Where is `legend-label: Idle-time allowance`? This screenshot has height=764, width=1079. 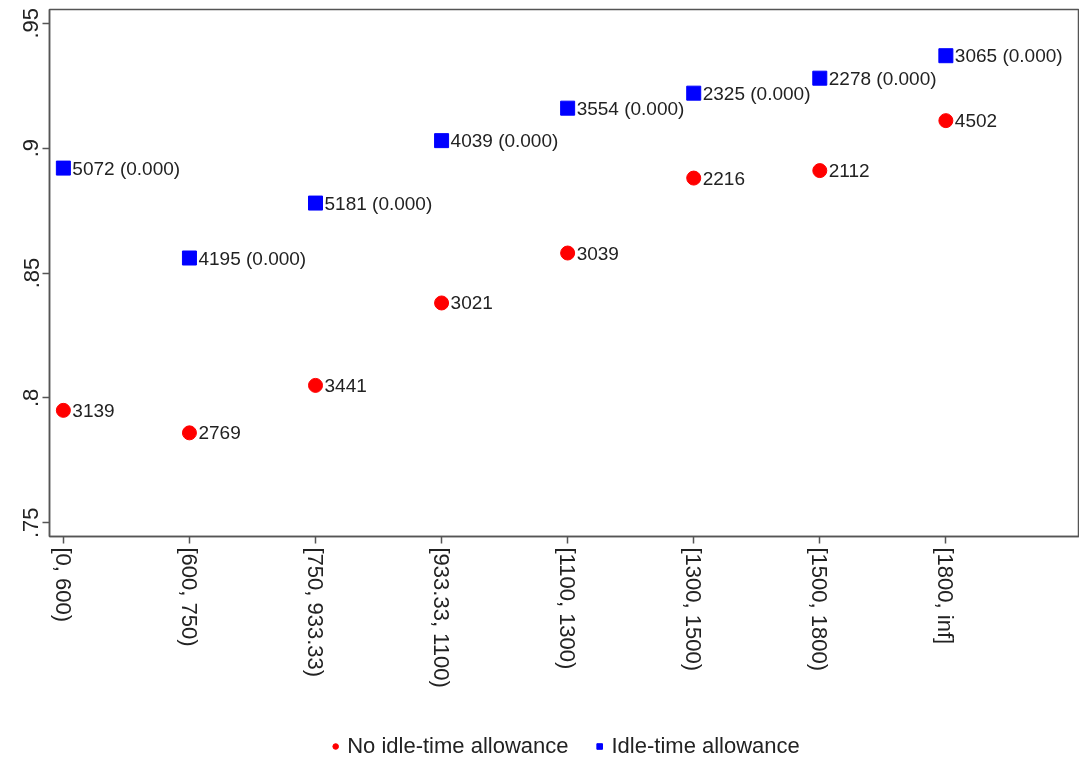
legend-label: Idle-time allowance is located at coordinates (705, 746).